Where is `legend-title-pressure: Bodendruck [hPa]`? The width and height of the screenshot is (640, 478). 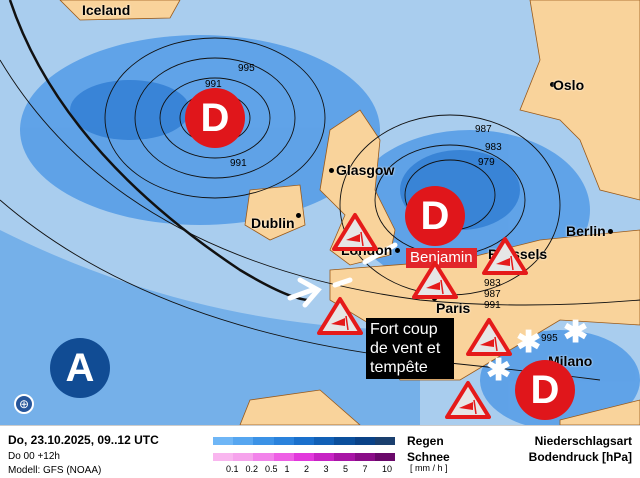 legend-title-pressure: Bodendruck [hPa] is located at coordinates (580, 457).